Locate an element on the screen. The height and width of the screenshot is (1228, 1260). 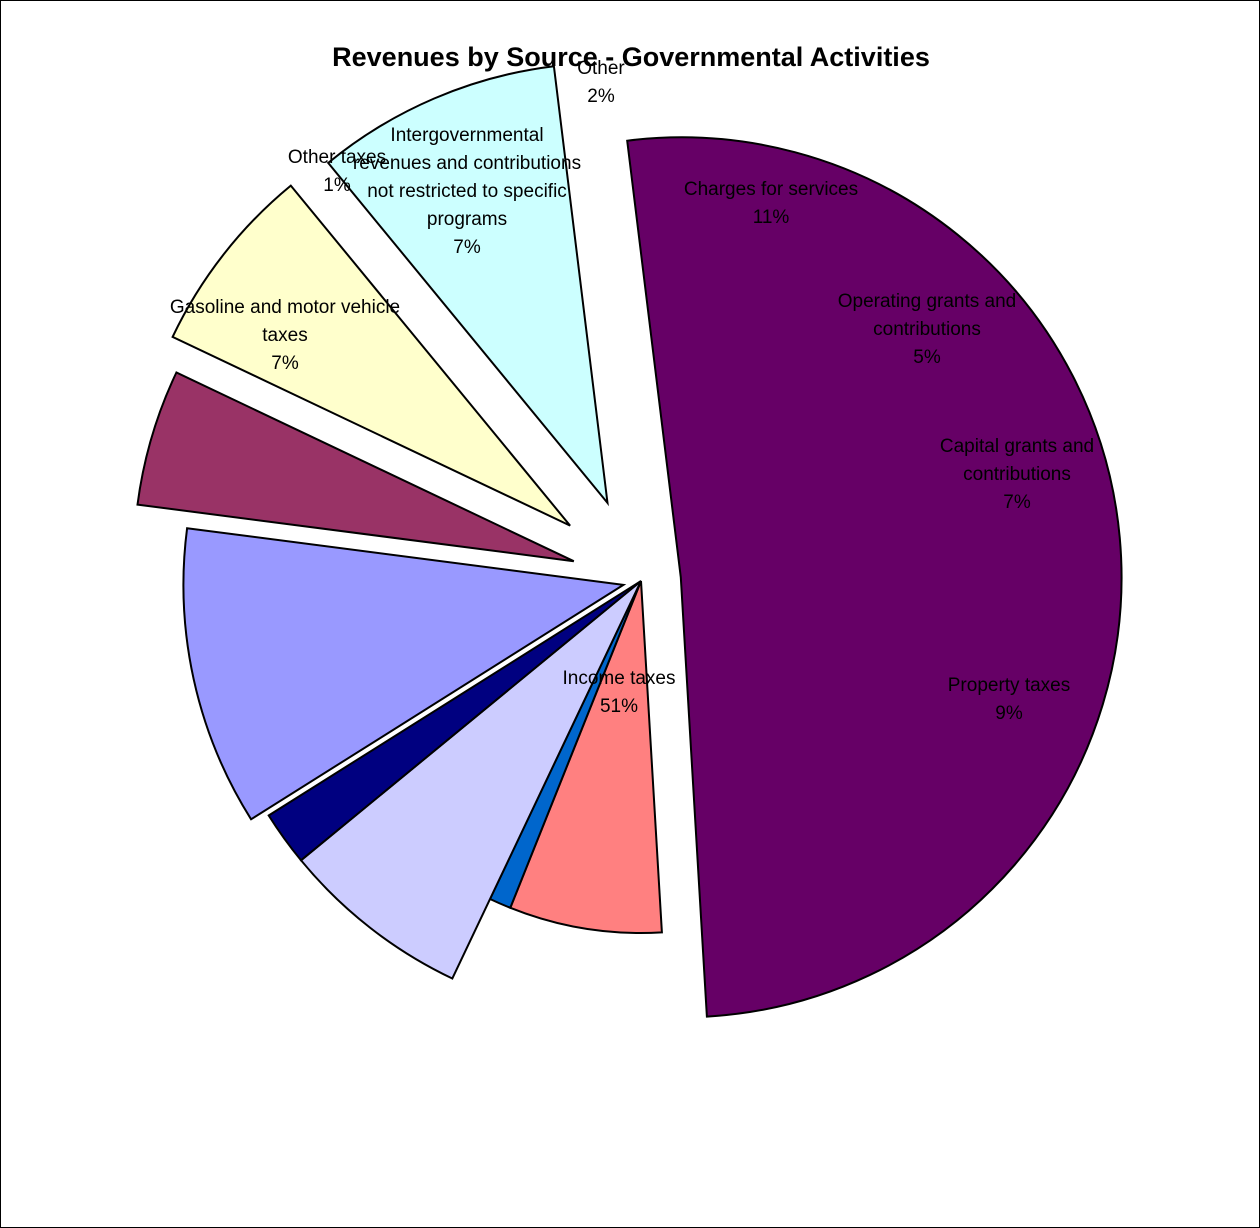
pie-slice-gasoline-and-motor-vehicle-taxes is located at coordinates (586, 757).